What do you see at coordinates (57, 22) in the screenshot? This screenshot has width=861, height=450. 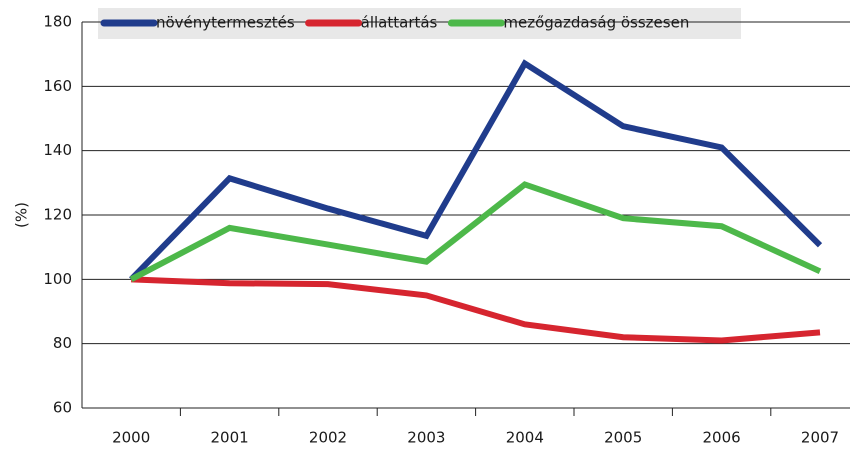 I see `y-tick-label: 180` at bounding box center [57, 22].